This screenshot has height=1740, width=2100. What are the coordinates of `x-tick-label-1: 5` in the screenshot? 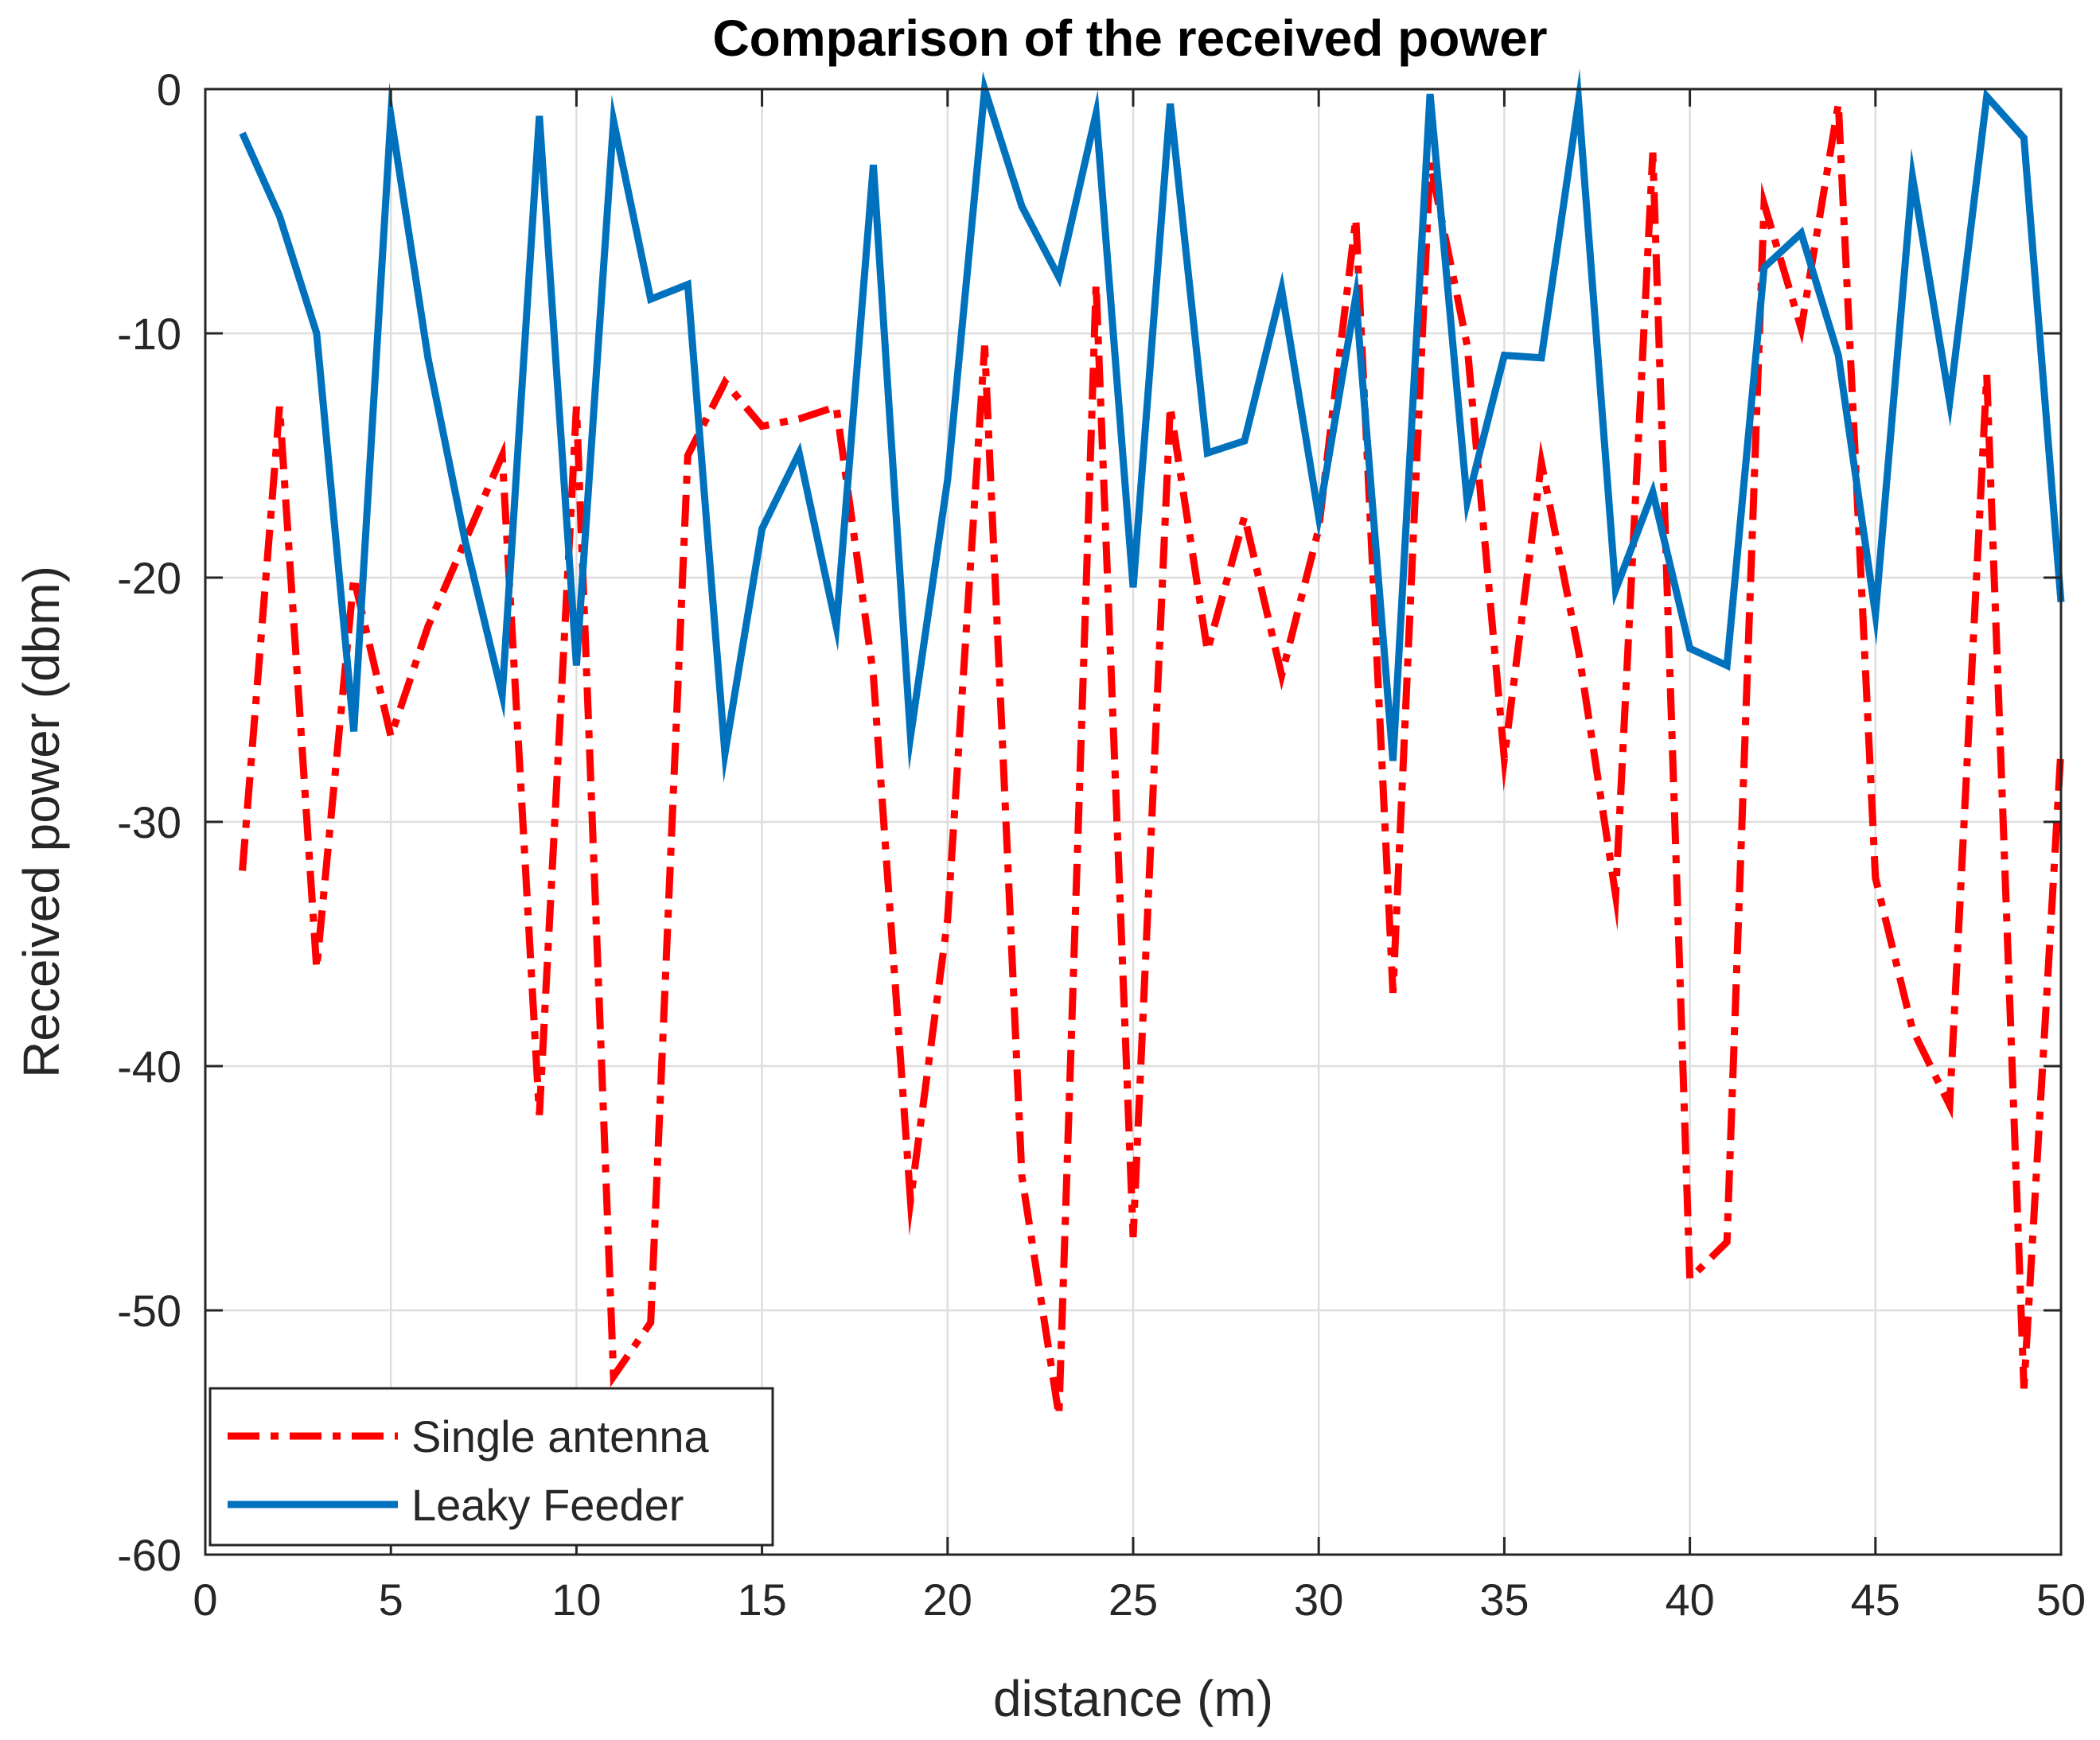 It's located at (391, 1600).